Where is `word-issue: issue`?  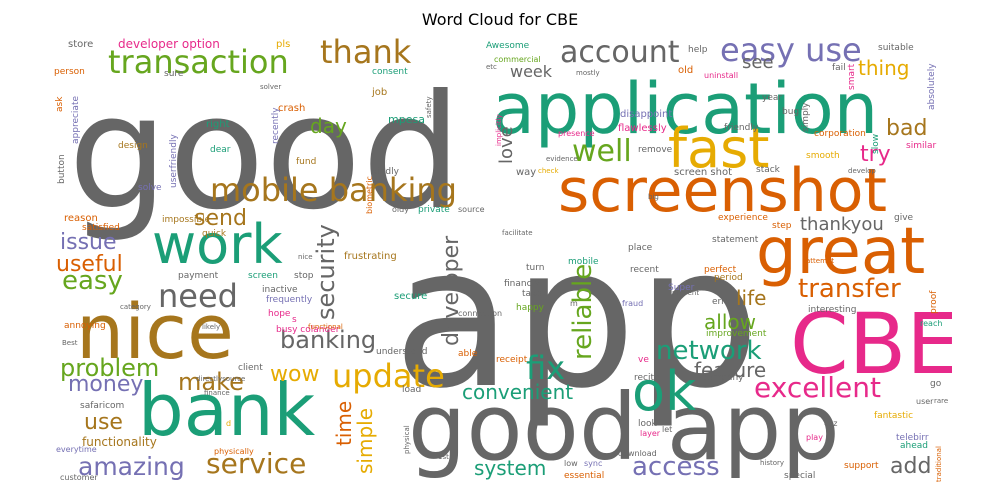 word-issue: issue is located at coordinates (88, 242).